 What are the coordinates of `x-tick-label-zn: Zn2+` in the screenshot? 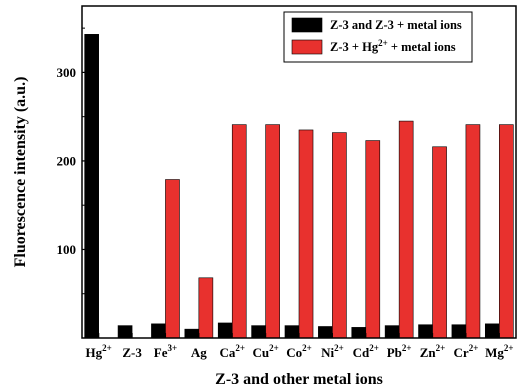 It's located at (433, 351).